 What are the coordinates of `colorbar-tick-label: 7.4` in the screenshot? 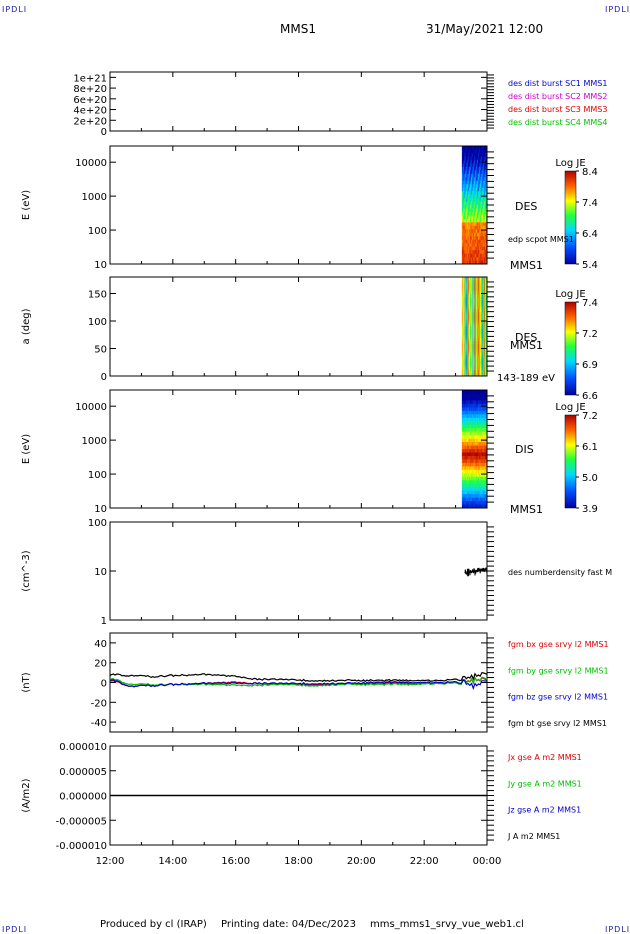 It's located at (590, 203).